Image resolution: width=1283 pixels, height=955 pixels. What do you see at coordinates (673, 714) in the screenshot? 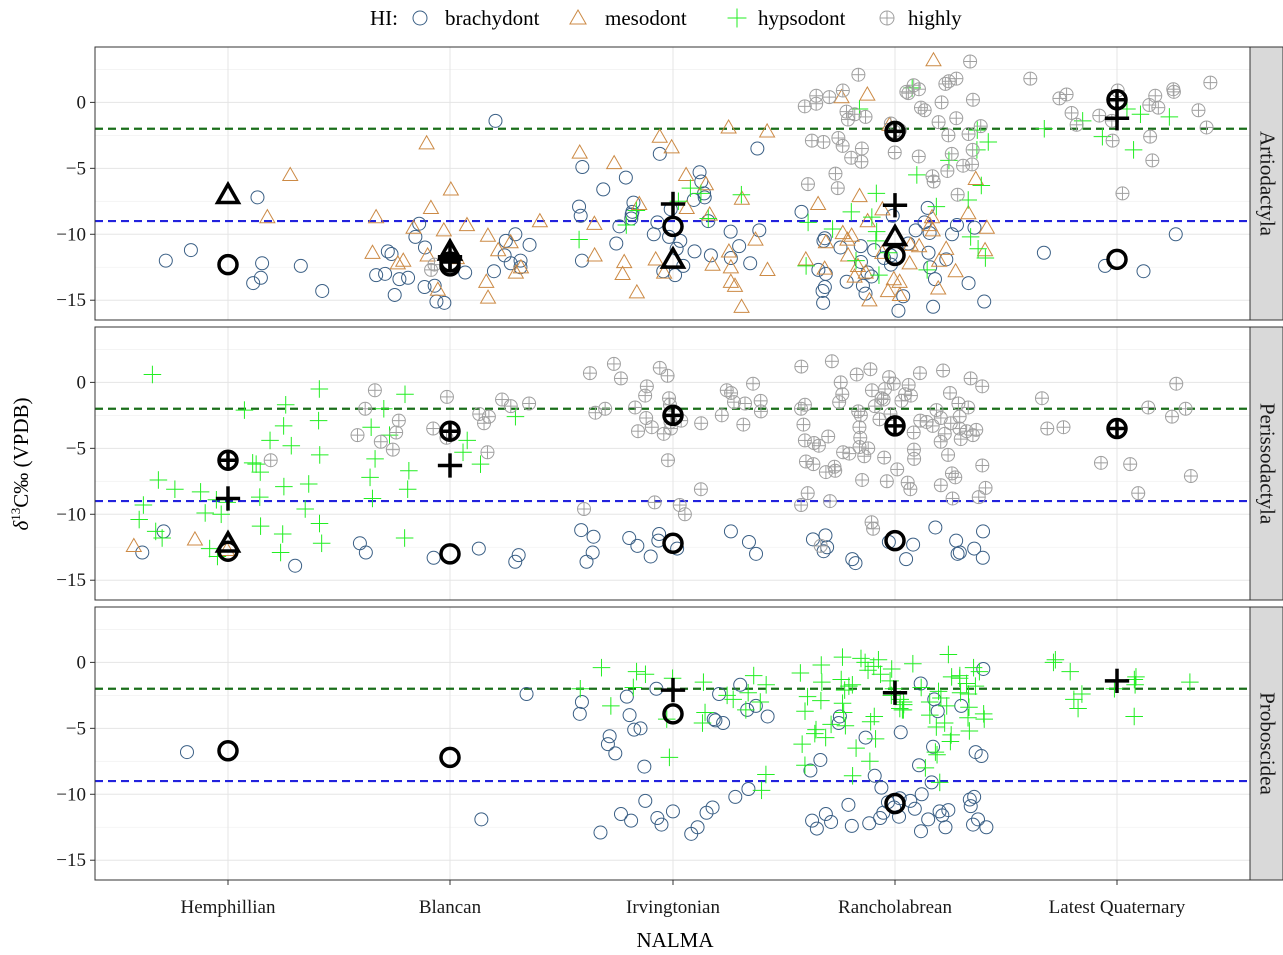
I see `mean-brachydont` at bounding box center [673, 714].